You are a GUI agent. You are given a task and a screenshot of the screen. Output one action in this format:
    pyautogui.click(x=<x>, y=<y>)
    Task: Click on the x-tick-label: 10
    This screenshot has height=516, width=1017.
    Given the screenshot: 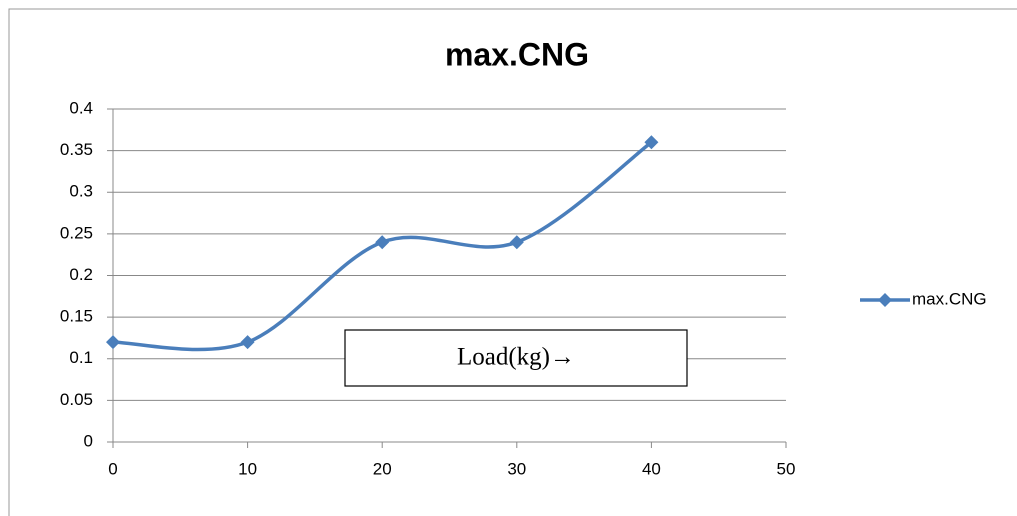 What is the action you would take?
    pyautogui.click(x=247, y=468)
    